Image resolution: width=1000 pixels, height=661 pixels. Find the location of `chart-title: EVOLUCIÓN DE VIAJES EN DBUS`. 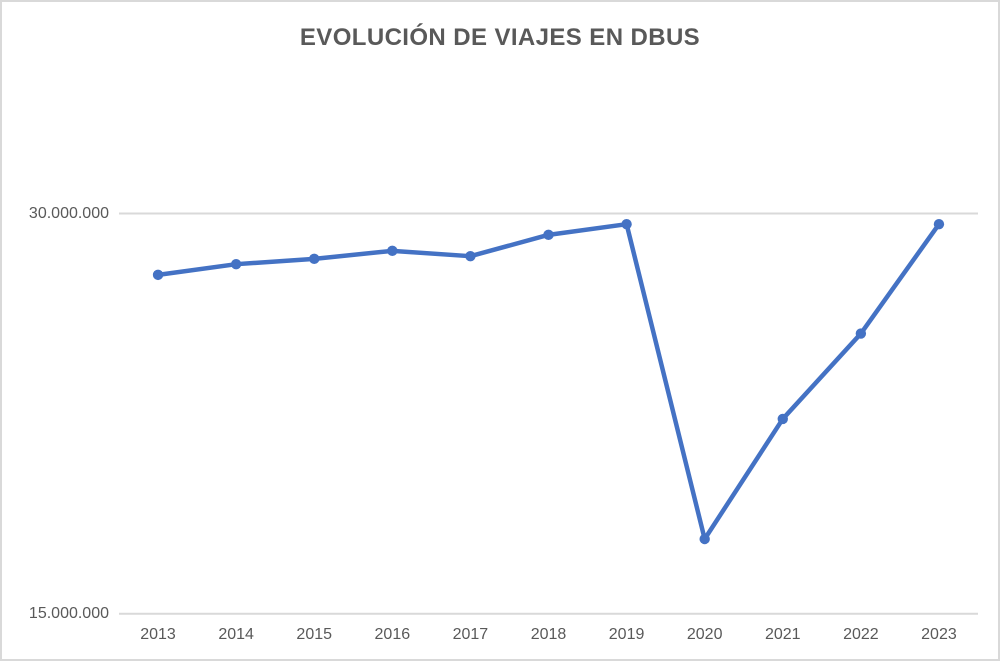

chart-title: EVOLUCIÓN DE VIAJES EN DBUS is located at coordinates (500, 37).